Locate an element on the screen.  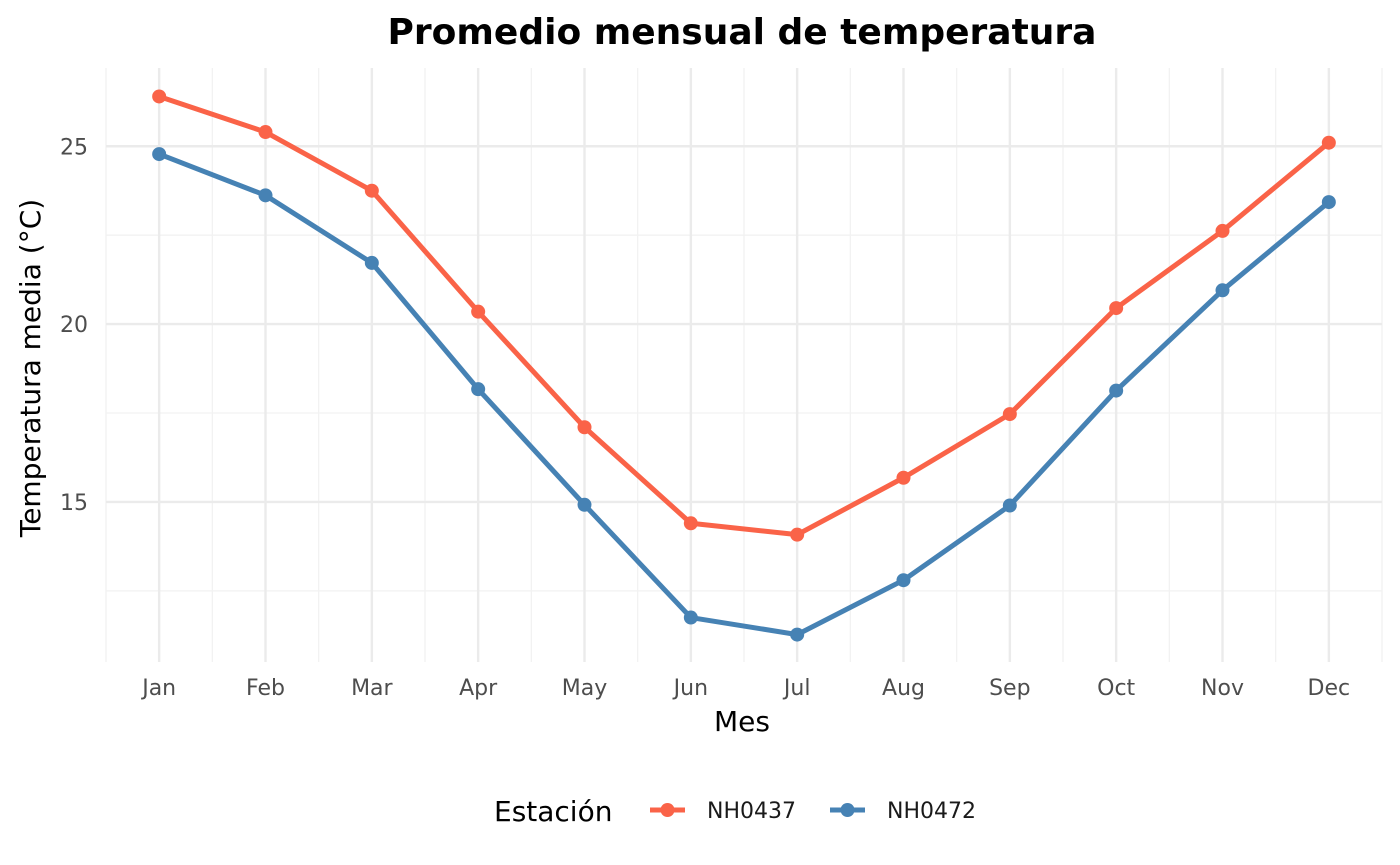
chart-title: Promedio mensual de temperatura is located at coordinates (742, 32).